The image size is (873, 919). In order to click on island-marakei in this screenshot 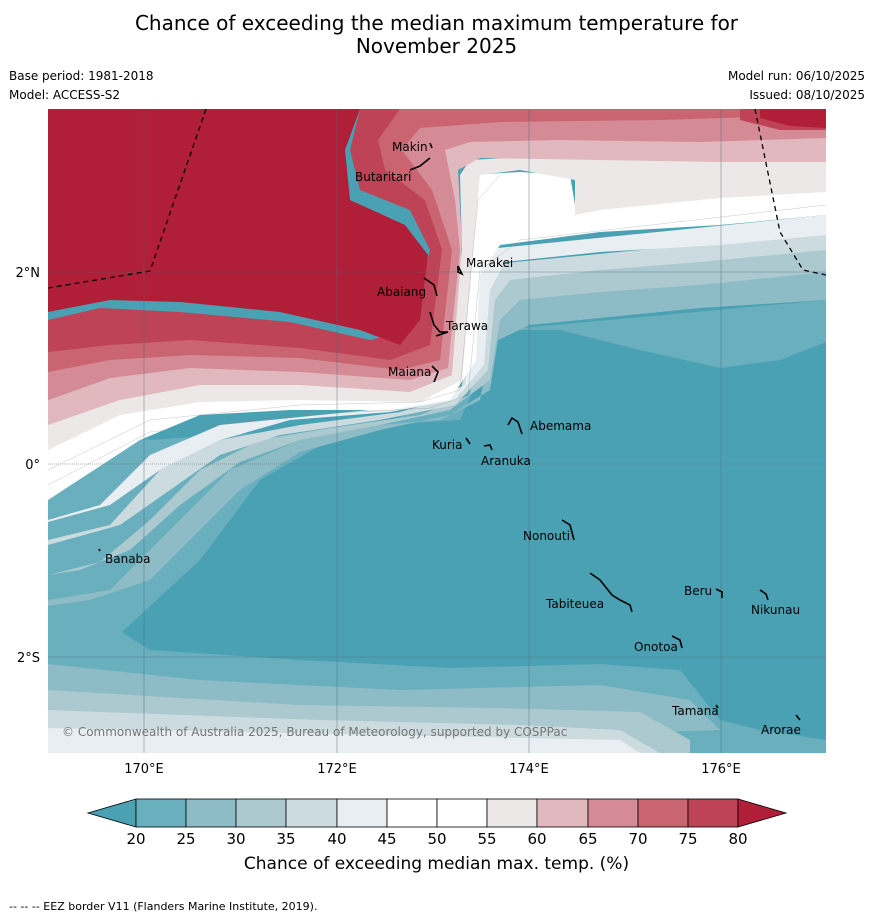, I will do `click(460, 270)`.